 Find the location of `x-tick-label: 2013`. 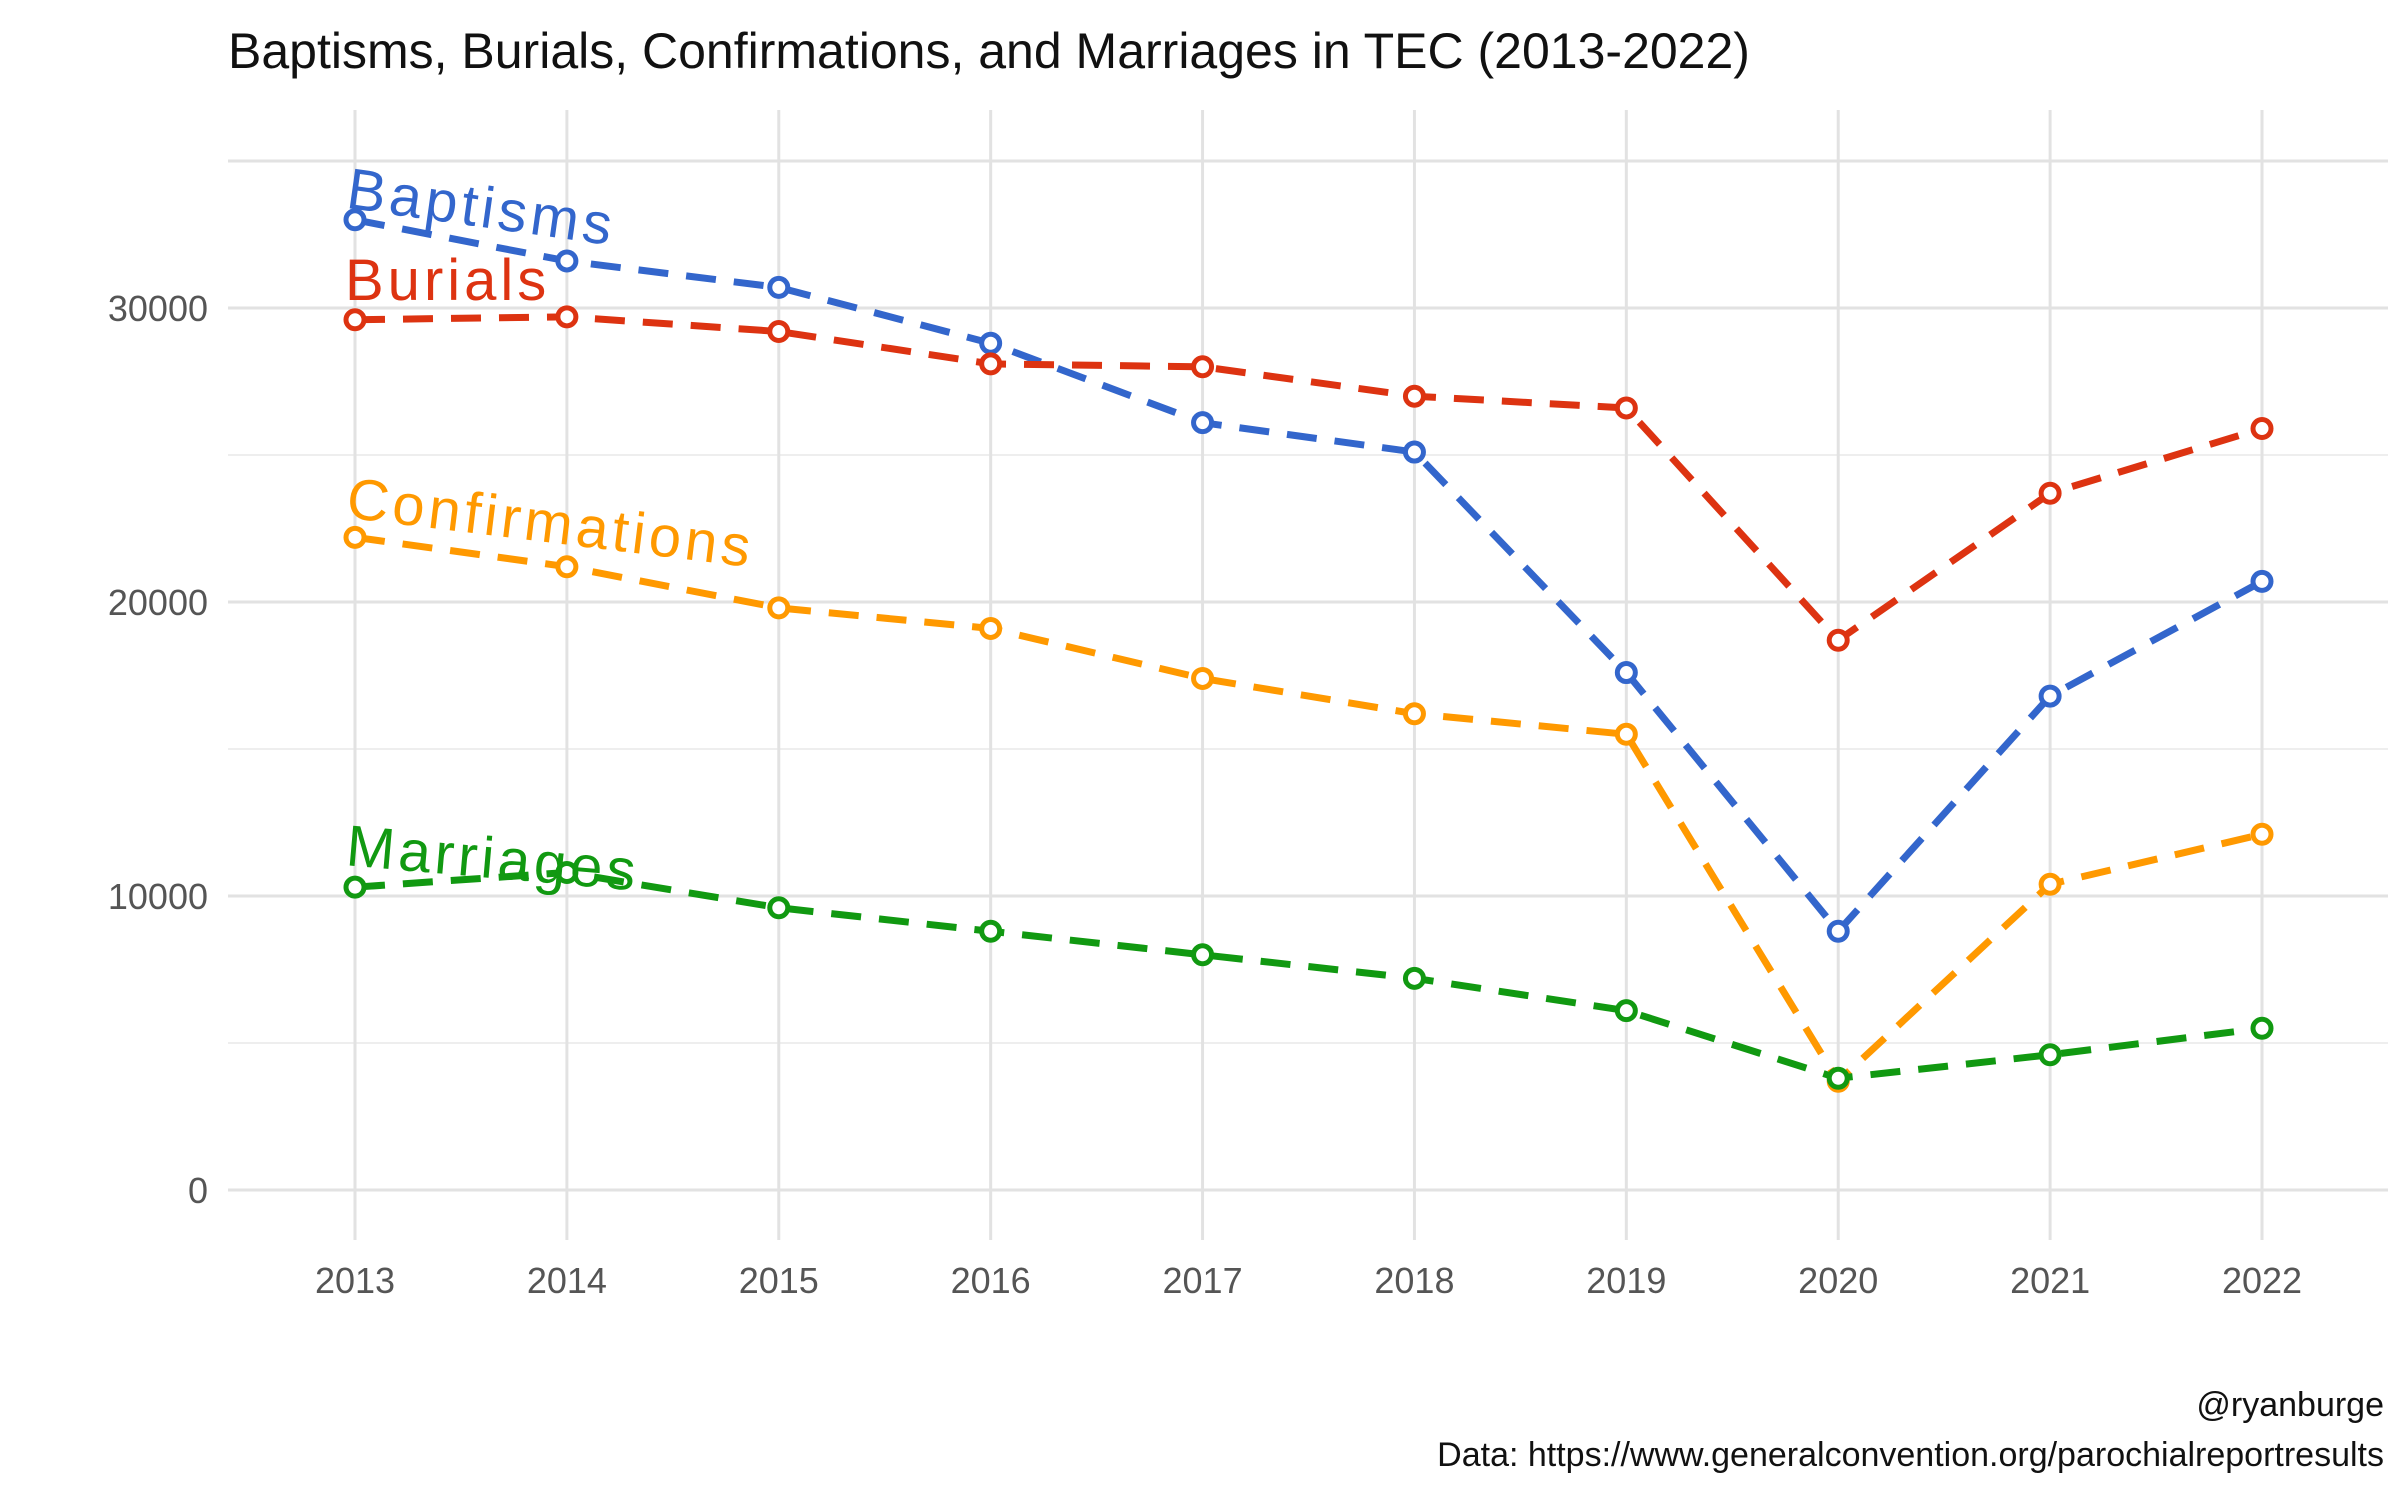

x-tick-label: 2013 is located at coordinates (355, 1280).